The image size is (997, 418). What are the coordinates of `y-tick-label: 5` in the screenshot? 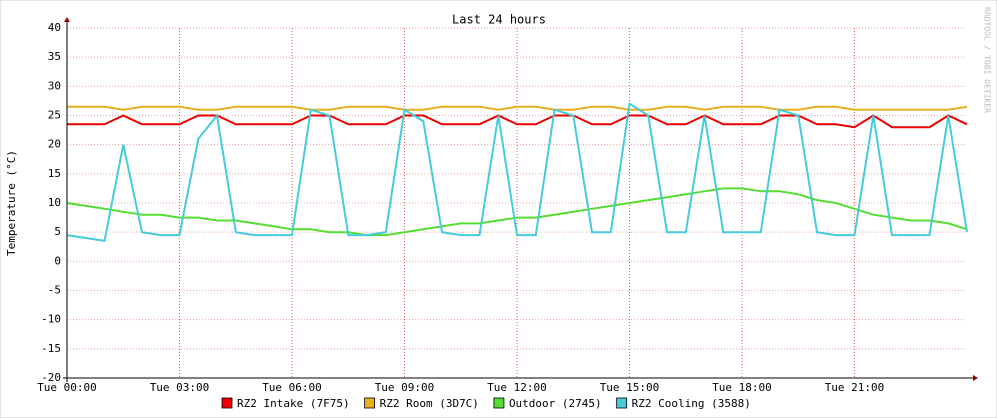 It's located at (57, 231).